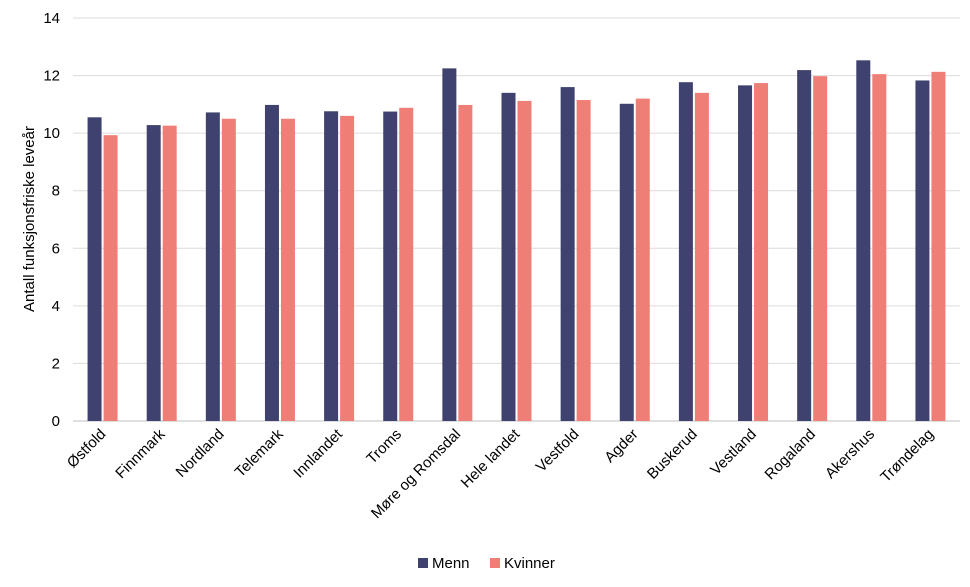 This screenshot has height=587, width=970. Describe the element at coordinates (384, 447) in the screenshot. I see `x-tick-label: Troms` at that location.